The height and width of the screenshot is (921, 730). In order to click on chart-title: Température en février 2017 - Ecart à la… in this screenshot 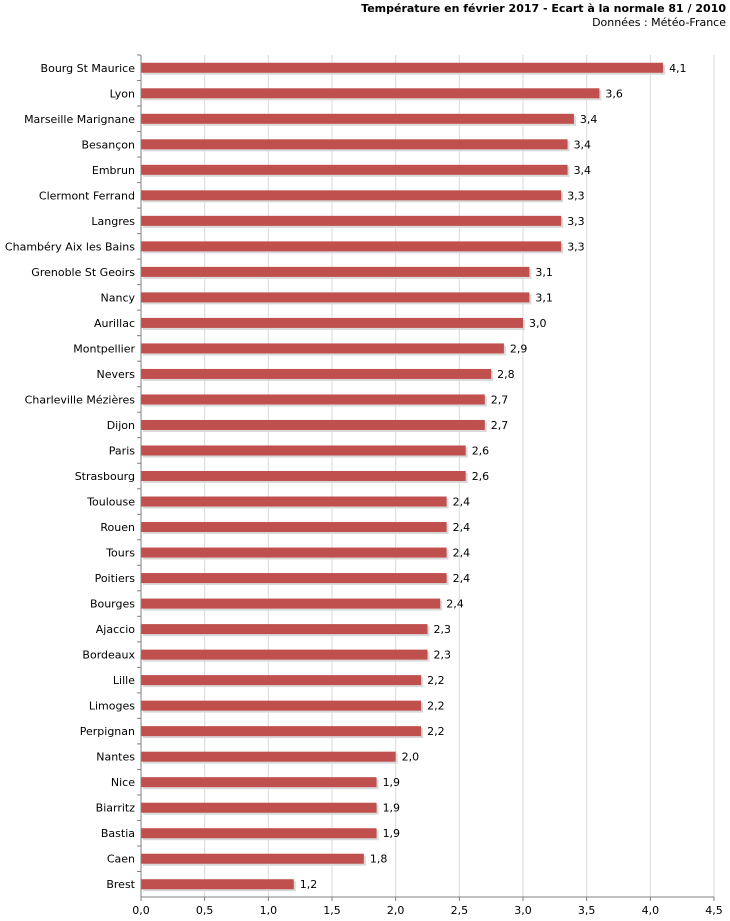, I will do `click(543, 8)`.